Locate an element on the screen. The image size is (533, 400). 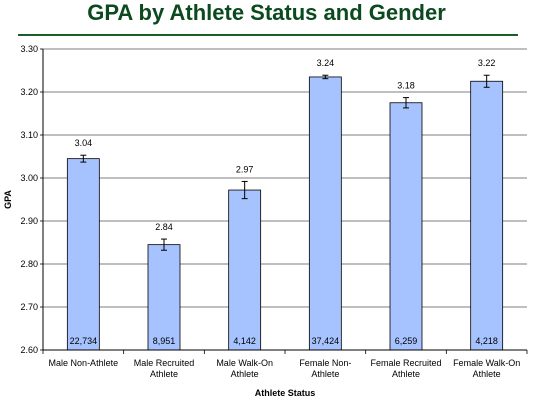
y-tick-label: 2.80 is located at coordinates (29, 264).